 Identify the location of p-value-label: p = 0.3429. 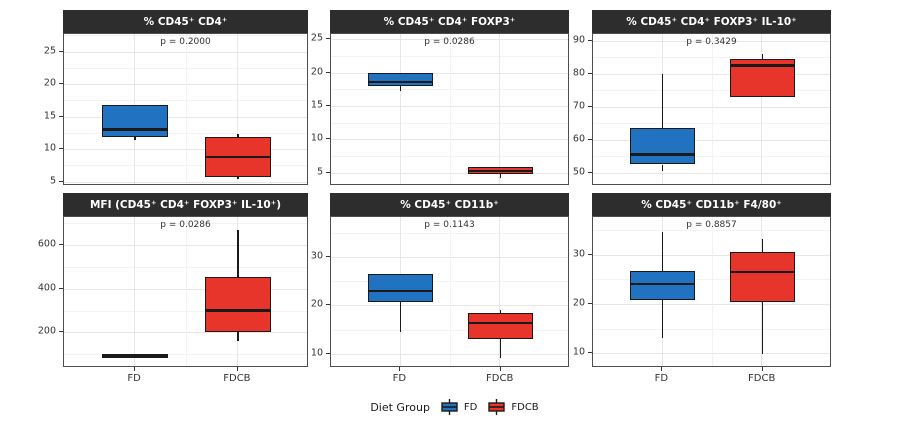
(711, 42).